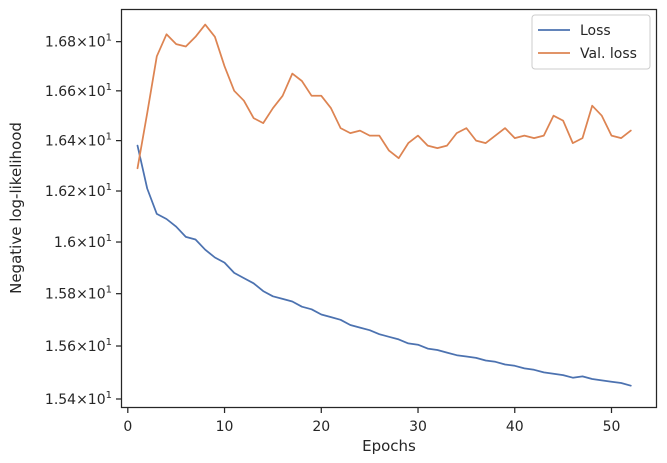 This screenshot has width=667, height=463. Describe the element at coordinates (78, 399) in the screenshot. I see `y-tick-label: 1.54×10¹` at that location.